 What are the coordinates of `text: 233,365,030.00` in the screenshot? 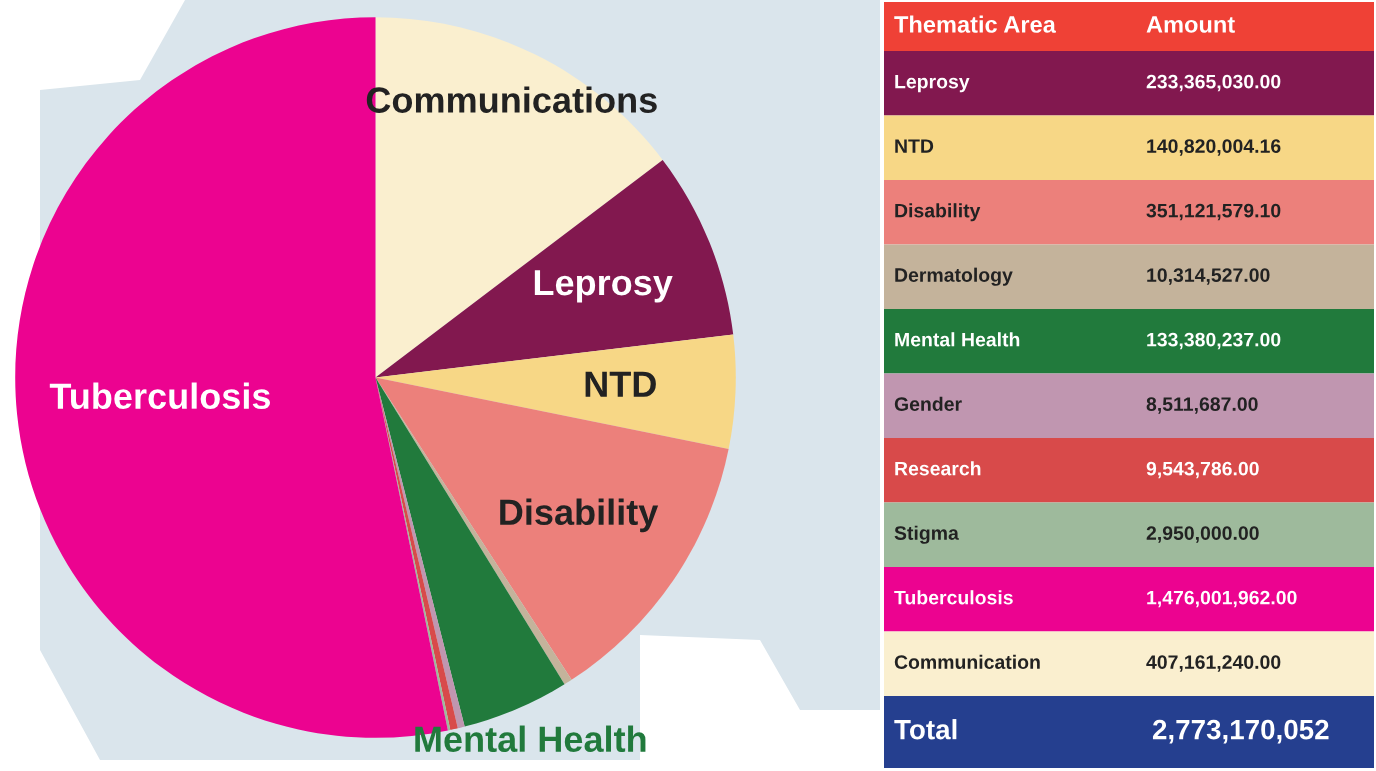 It's located at (1213, 83).